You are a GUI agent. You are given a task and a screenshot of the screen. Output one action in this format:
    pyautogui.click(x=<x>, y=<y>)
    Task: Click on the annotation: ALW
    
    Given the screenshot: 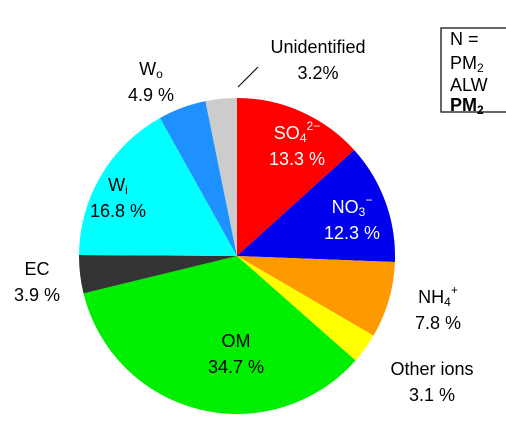 What is the action you would take?
    pyautogui.click(x=469, y=85)
    